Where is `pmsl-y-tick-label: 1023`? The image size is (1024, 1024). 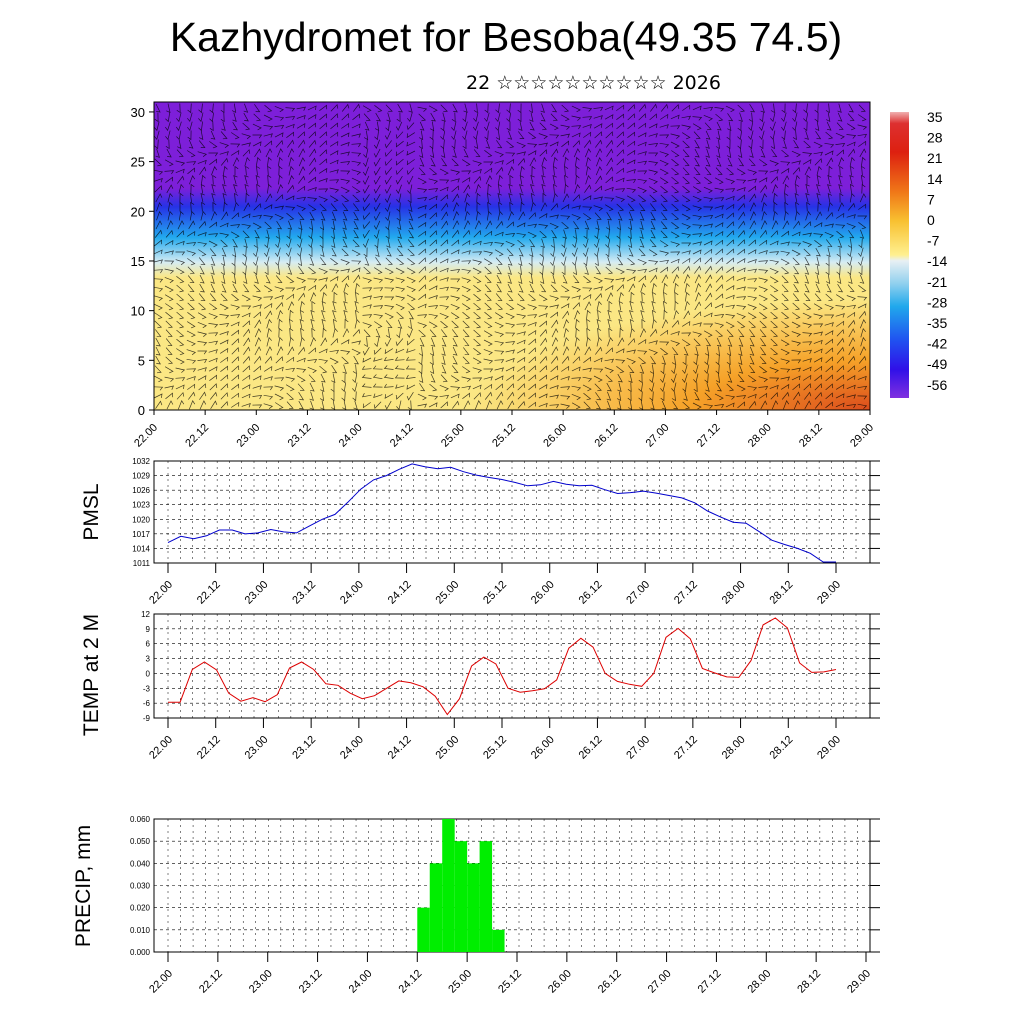 pmsl-y-tick-label: 1023 is located at coordinates (141, 505).